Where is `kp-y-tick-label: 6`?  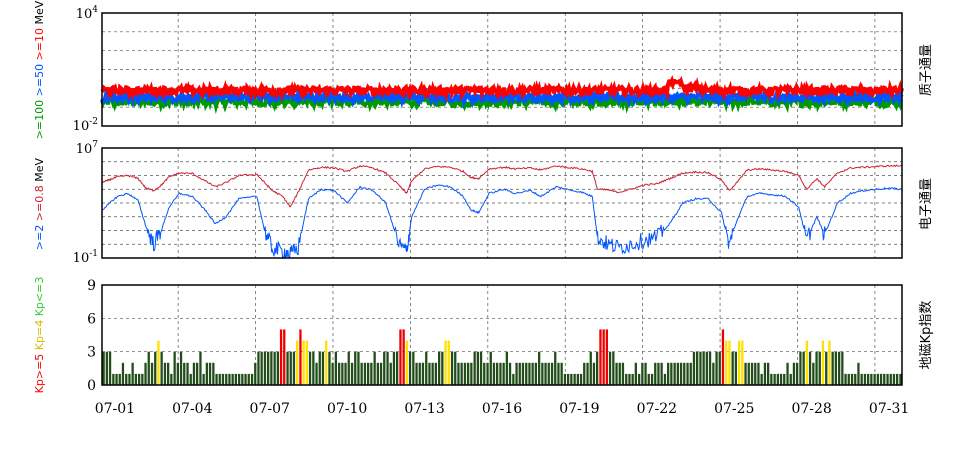
kp-y-tick-label: 6 is located at coordinates (91, 319).